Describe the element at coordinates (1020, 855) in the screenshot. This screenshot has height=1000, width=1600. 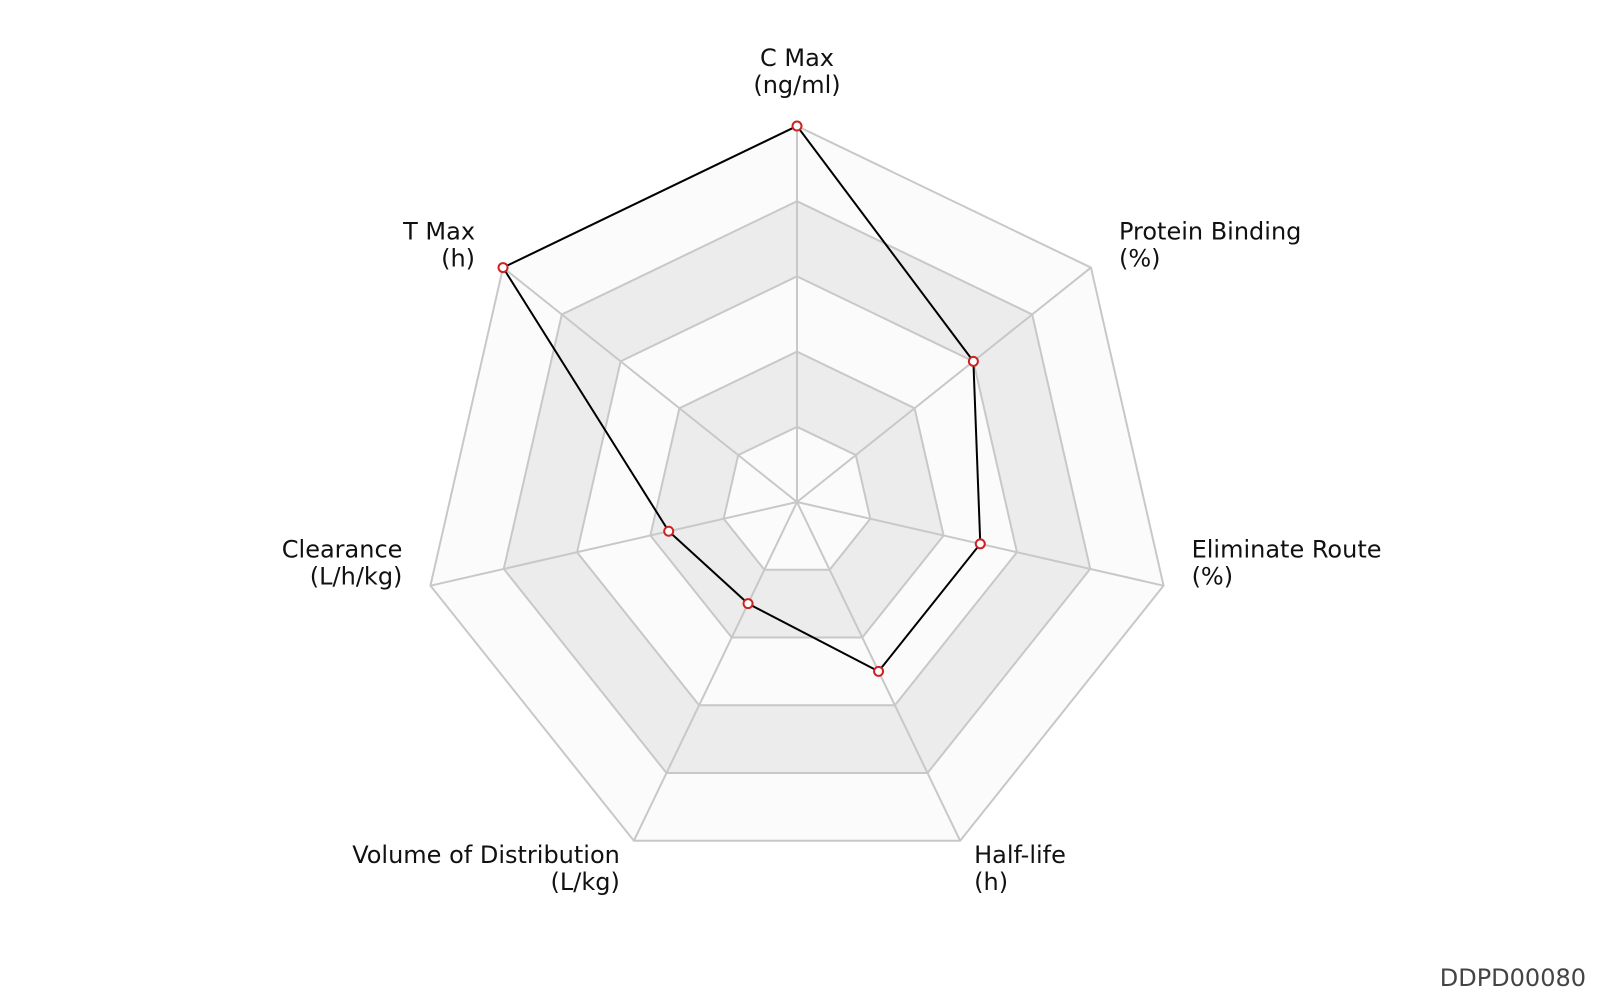
I see `axis-label-name: Half-life` at that location.